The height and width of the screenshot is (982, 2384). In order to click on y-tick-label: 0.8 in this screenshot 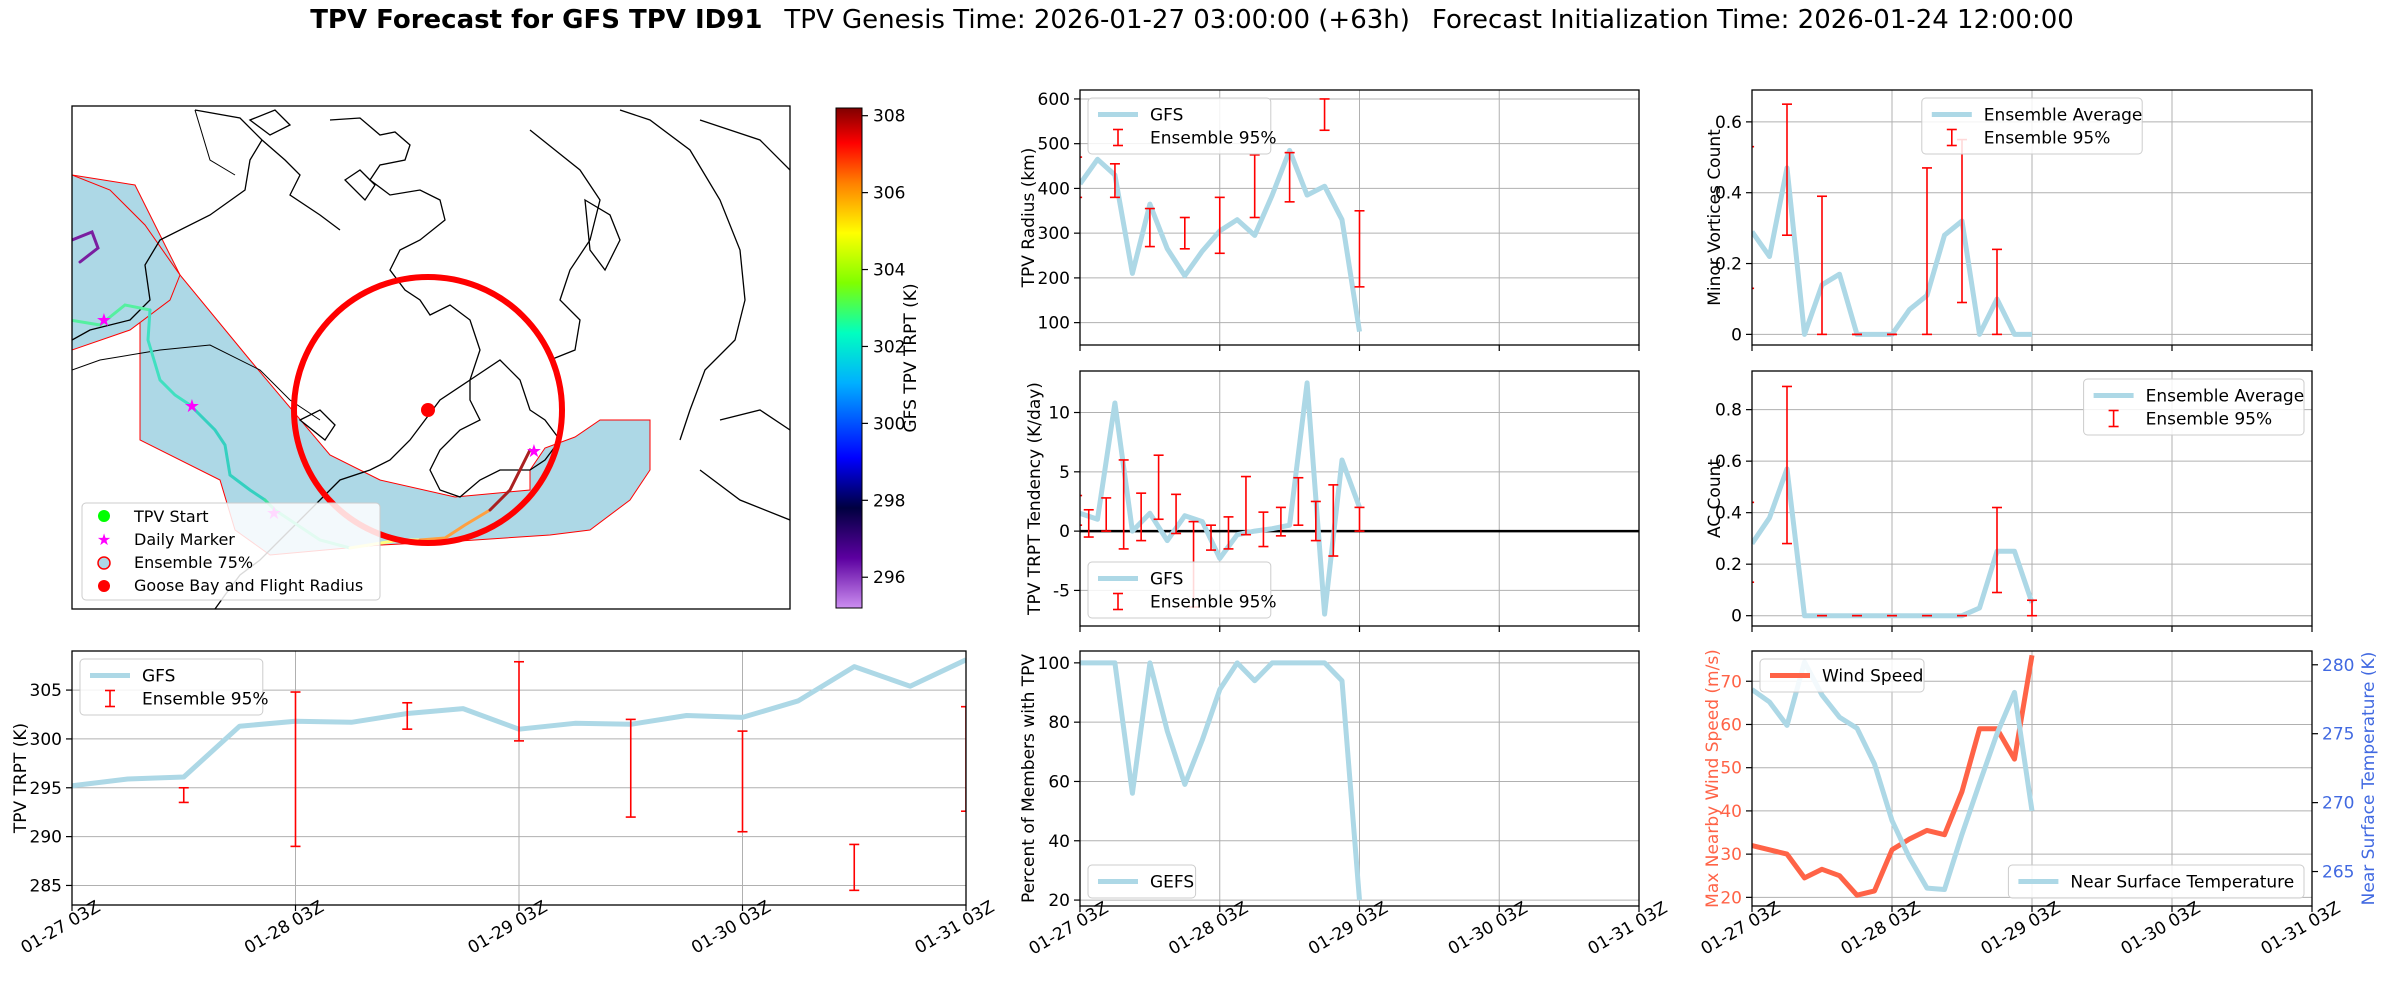, I will do `click(1728, 411)`.